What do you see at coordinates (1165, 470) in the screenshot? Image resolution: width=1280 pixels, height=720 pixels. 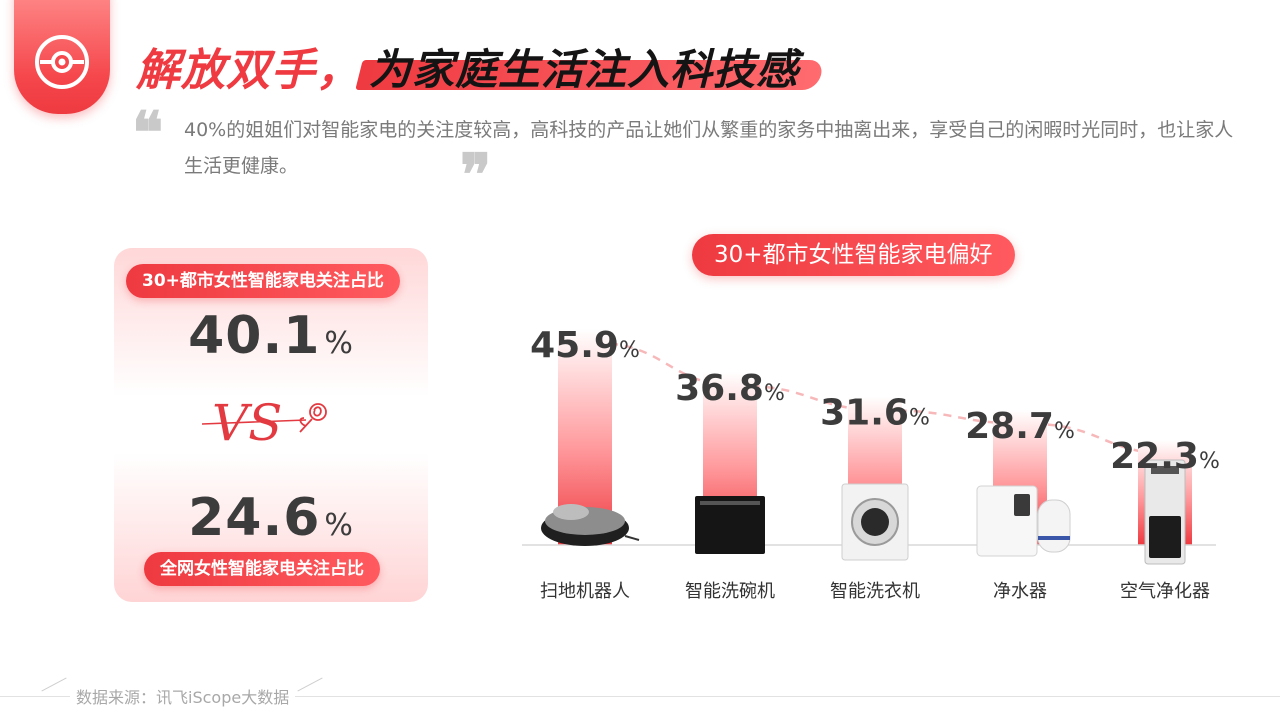 I see `air-purifier-display` at bounding box center [1165, 470].